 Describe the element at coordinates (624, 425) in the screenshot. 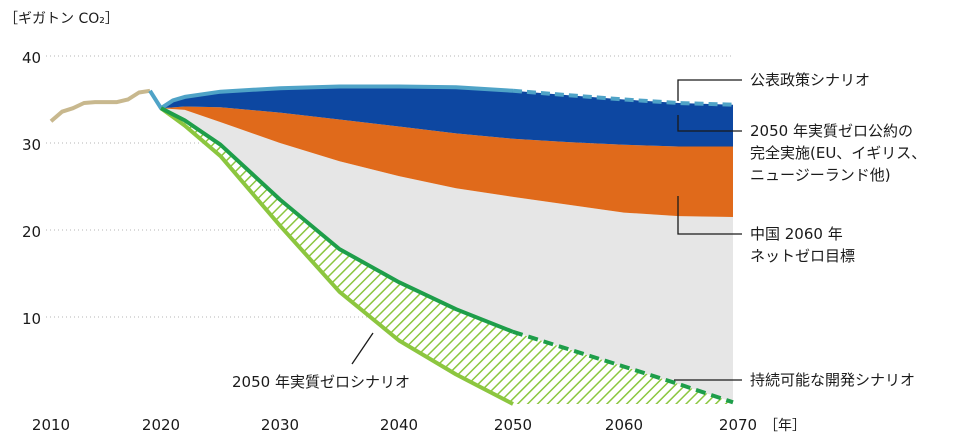

I see `x-tick-label: 2060` at that location.